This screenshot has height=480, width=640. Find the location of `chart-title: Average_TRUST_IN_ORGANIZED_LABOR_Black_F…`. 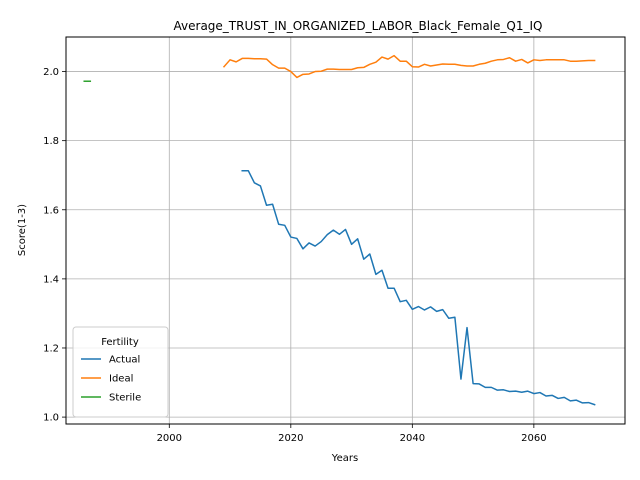

chart-title: Average_TRUST_IN_ORGANIZED_LABOR_Black_F… is located at coordinates (358, 26).